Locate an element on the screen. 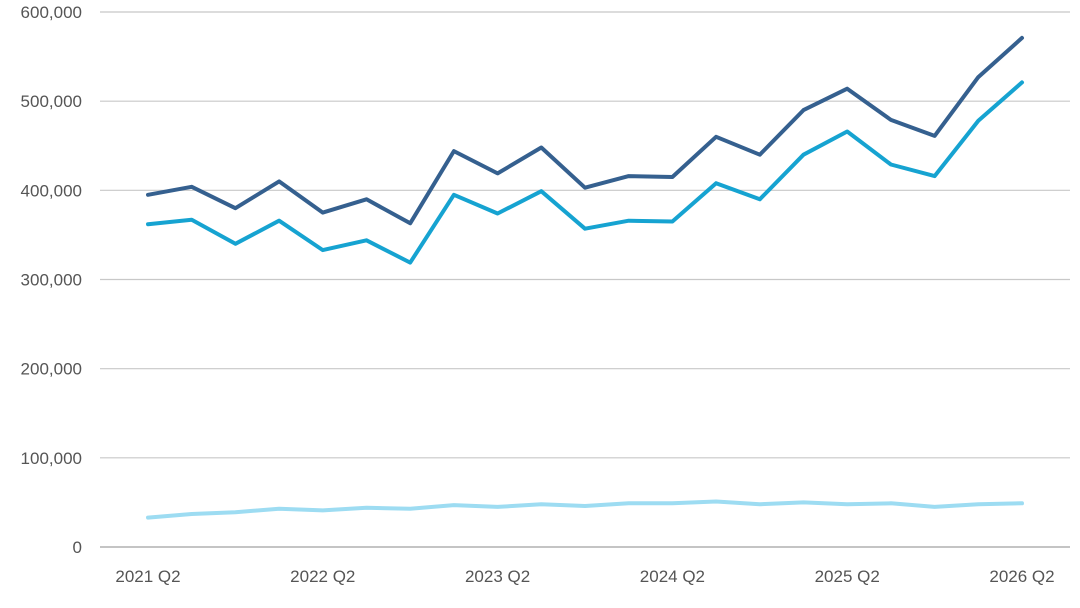 Image resolution: width=1080 pixels, height=608 pixels. y-tick-label: 400,000 is located at coordinates (51, 190).